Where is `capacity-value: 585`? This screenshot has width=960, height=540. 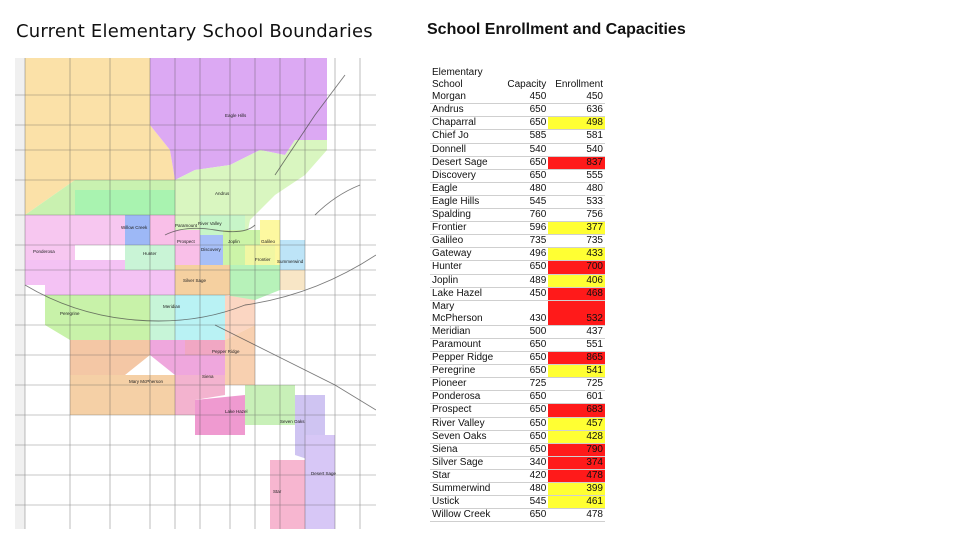 capacity-value: 585 is located at coordinates (525, 136).